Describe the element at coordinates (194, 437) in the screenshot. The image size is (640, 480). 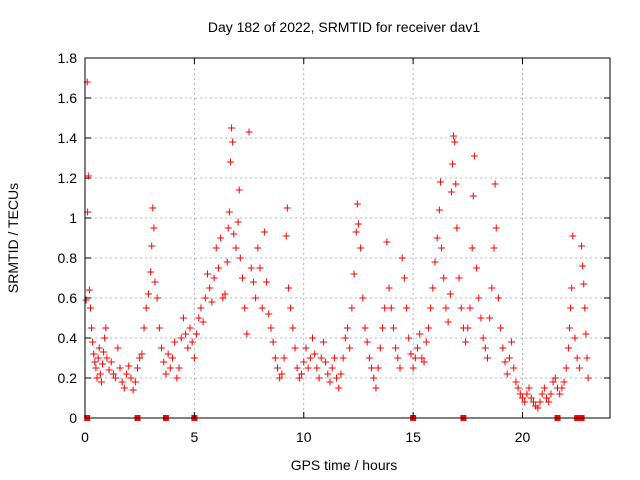
I see `x-tick-label: 5` at that location.